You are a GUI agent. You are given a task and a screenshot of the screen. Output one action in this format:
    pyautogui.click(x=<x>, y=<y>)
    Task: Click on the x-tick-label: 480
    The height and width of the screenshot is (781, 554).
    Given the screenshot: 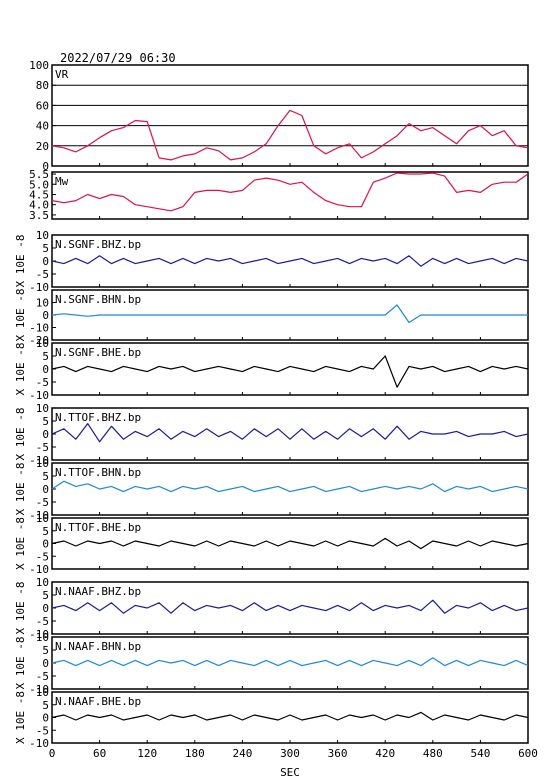 What is the action you would take?
    pyautogui.click(x=433, y=753)
    